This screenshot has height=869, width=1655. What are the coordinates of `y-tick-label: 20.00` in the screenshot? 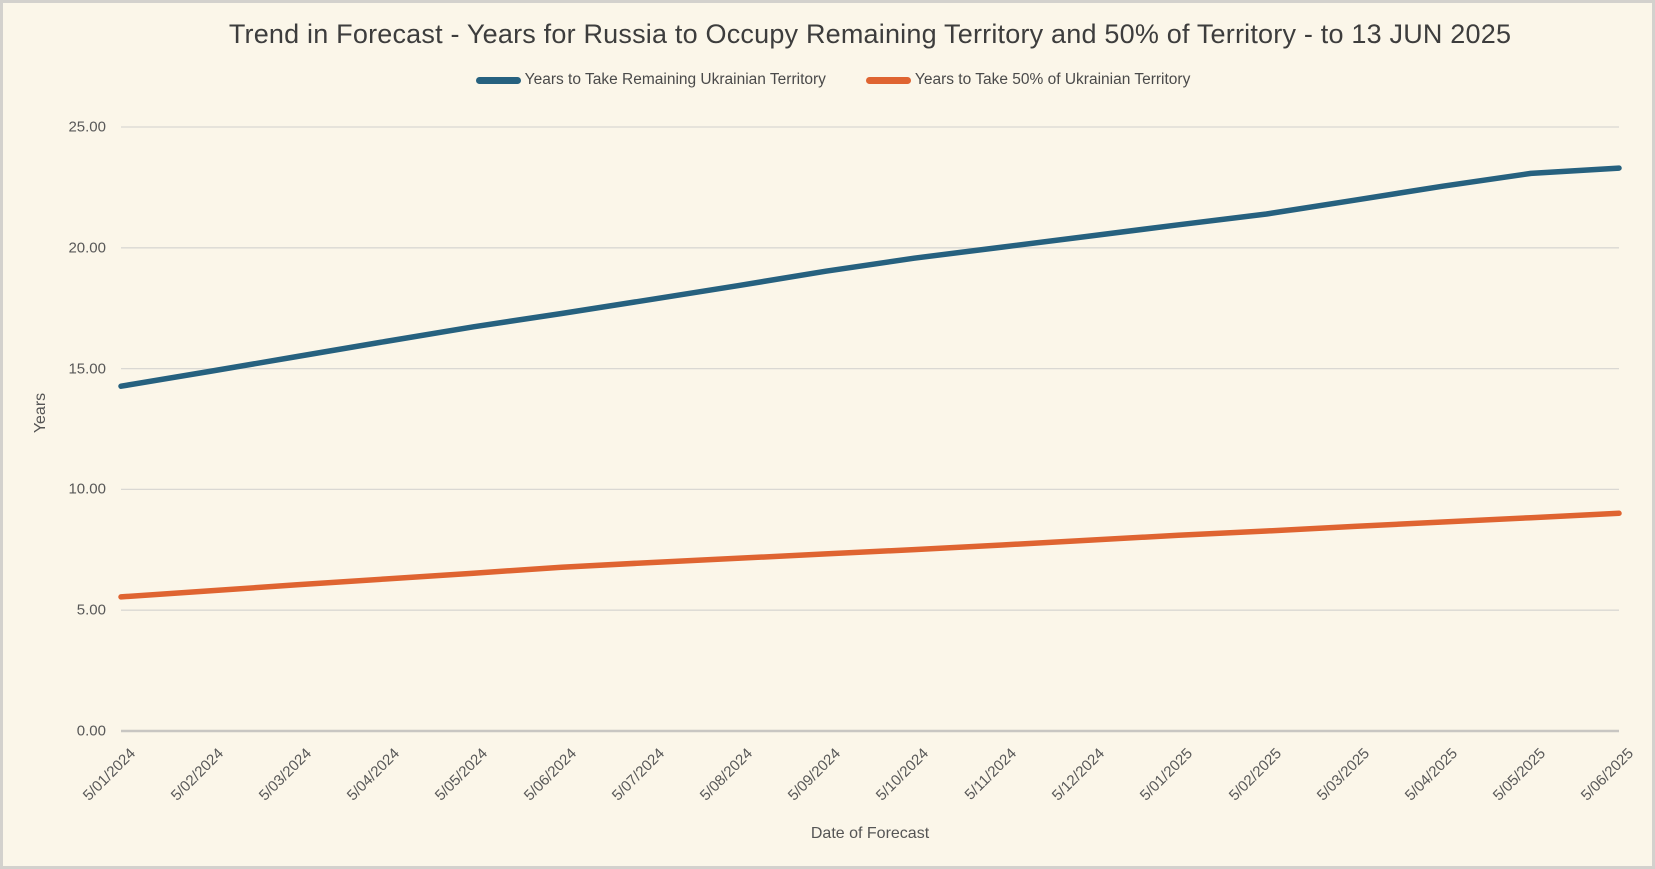 It's located at (87, 248).